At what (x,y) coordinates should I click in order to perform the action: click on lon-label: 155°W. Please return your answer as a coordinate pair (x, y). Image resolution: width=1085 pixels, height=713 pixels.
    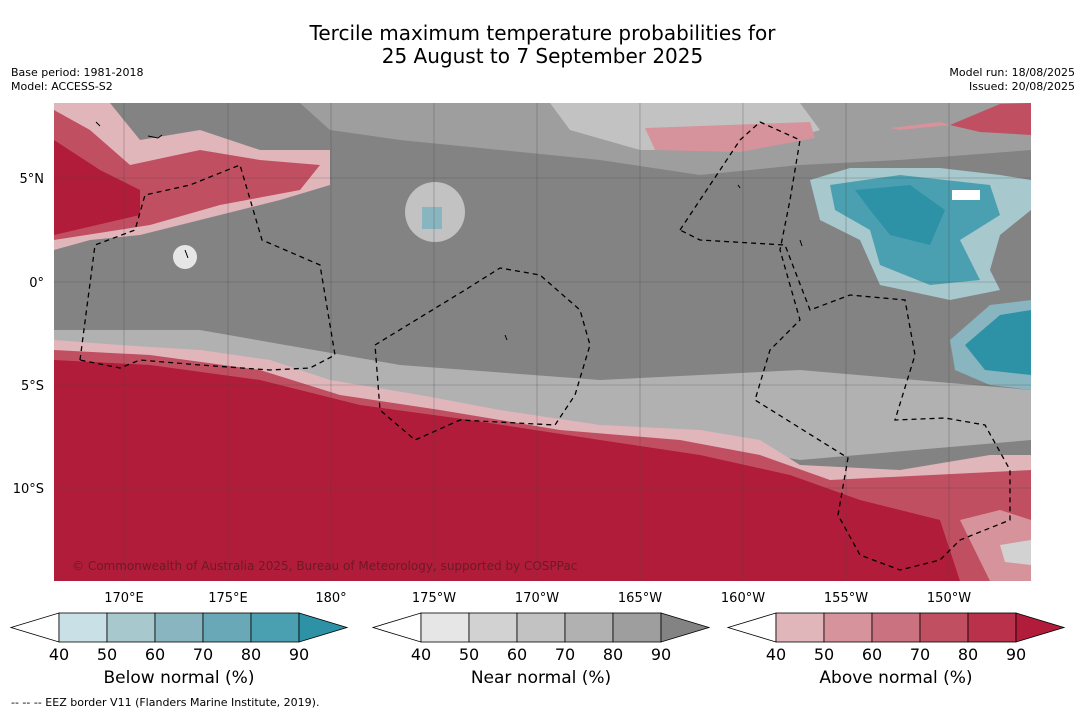
    Looking at the image, I should click on (846, 598).